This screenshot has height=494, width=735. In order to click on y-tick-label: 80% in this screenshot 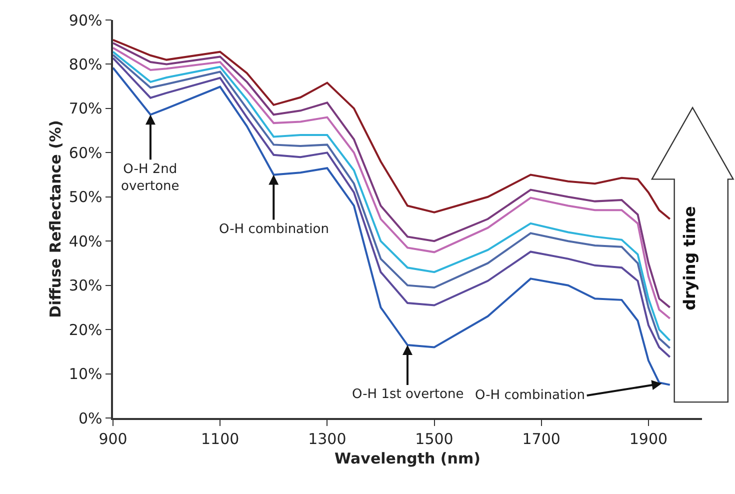, I will do `click(85, 64)`.